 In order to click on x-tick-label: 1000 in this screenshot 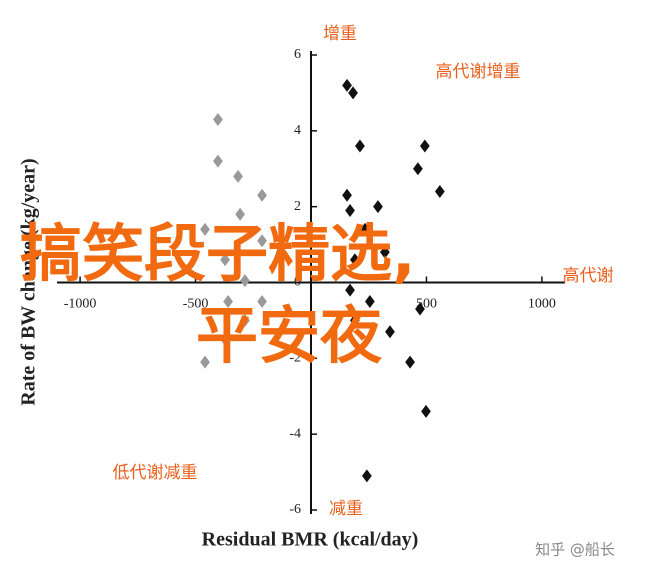, I will do `click(542, 304)`.